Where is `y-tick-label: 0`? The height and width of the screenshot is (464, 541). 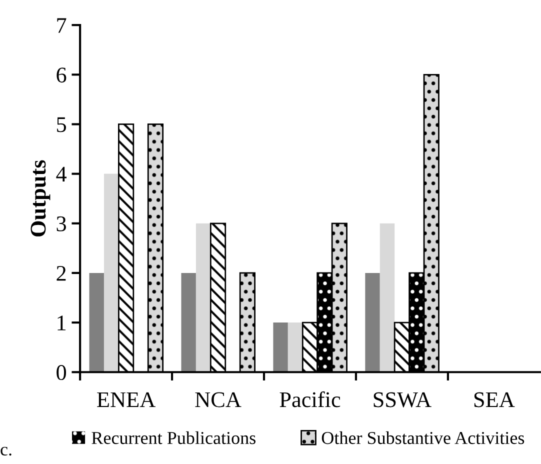 y-tick-label: 0 is located at coordinates (61, 372).